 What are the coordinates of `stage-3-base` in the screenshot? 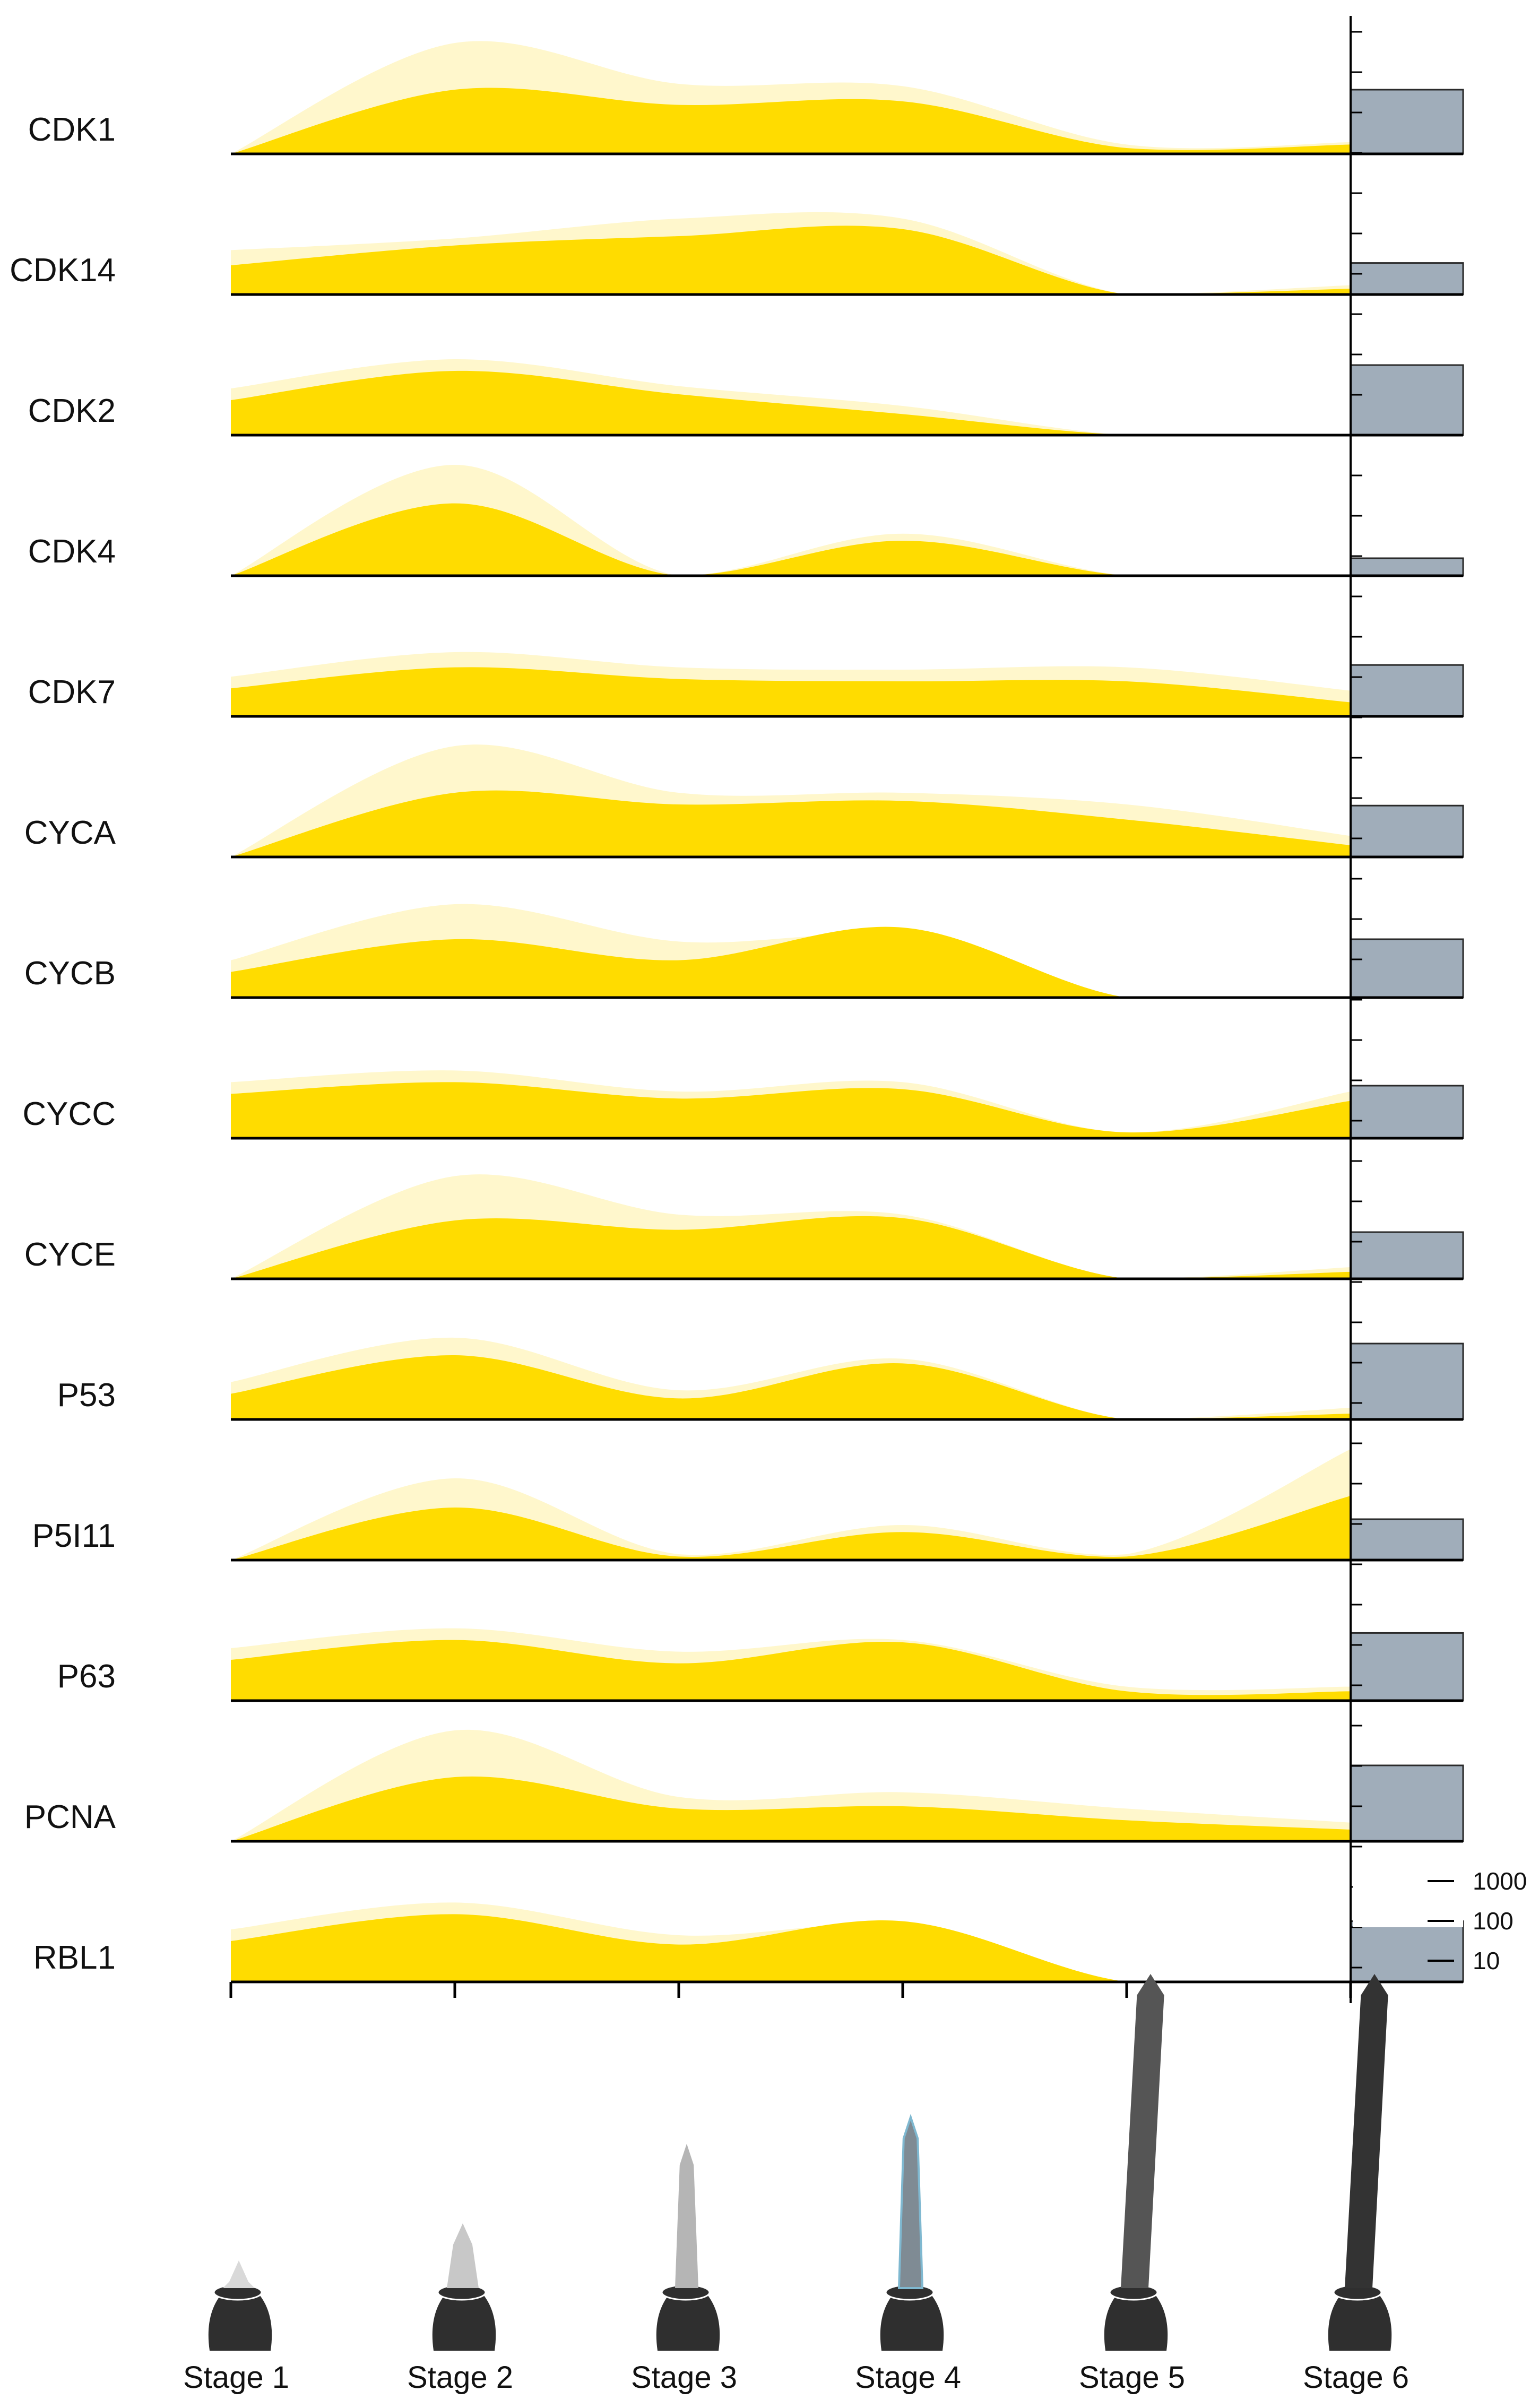 It's located at (688, 2321).